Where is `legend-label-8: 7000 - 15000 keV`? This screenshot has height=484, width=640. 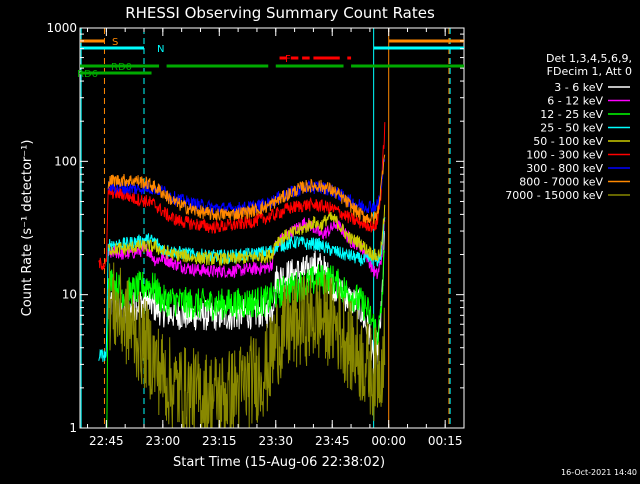 legend-label-8: 7000 - 15000 keV is located at coordinates (554, 195).